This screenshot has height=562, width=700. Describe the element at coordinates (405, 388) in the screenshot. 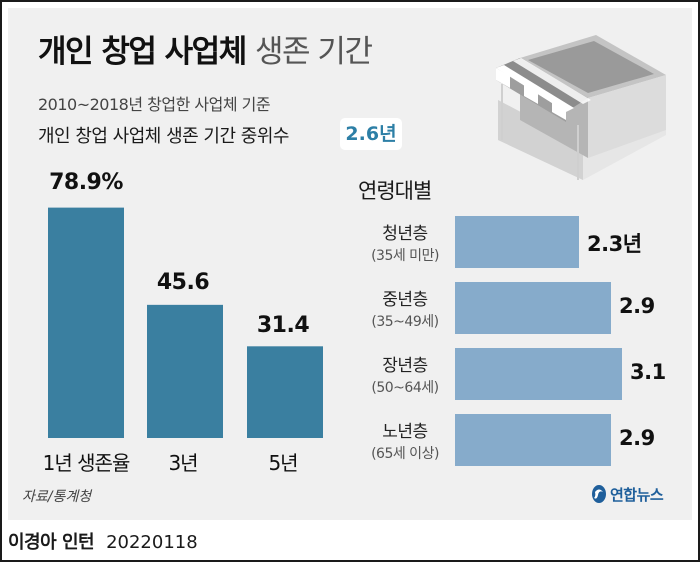

I see `age-range-label: (50~64세)` at that location.